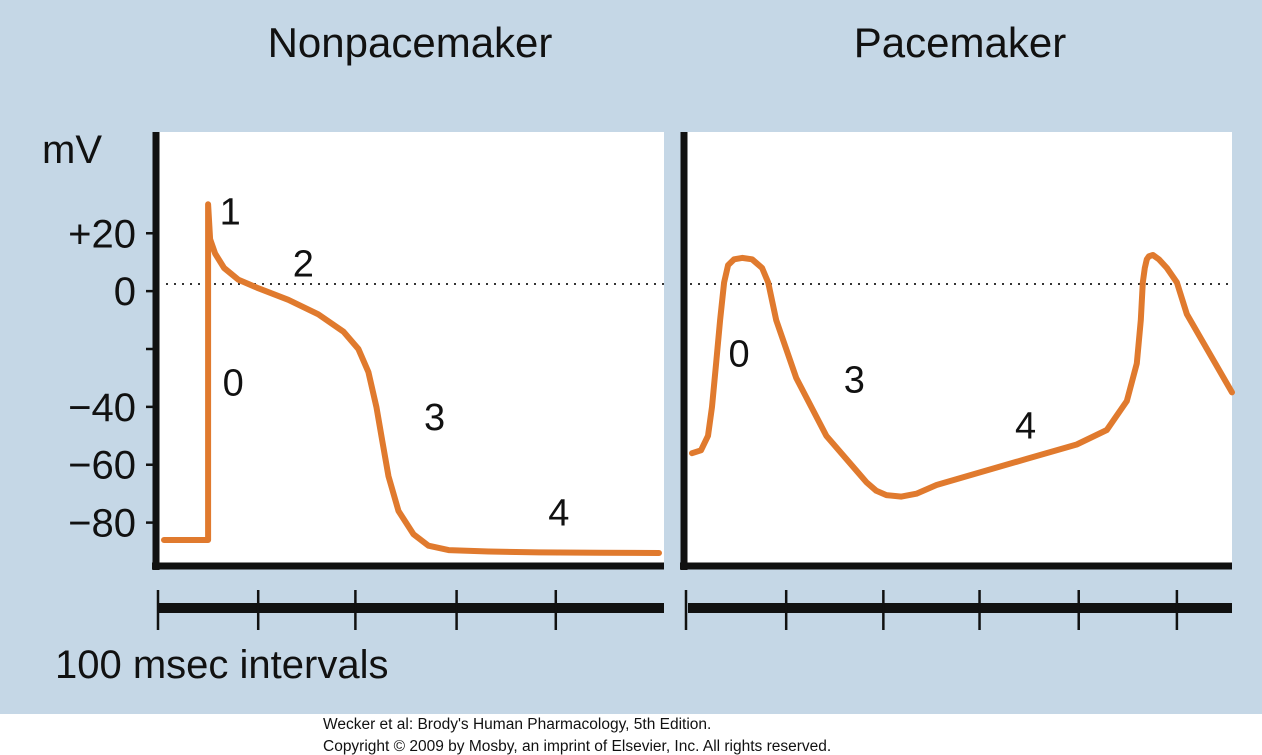 This screenshot has width=1262, height=755. Describe the element at coordinates (230, 213) in the screenshot. I see `phase-label-nonpacemaker-1: 1` at that location.